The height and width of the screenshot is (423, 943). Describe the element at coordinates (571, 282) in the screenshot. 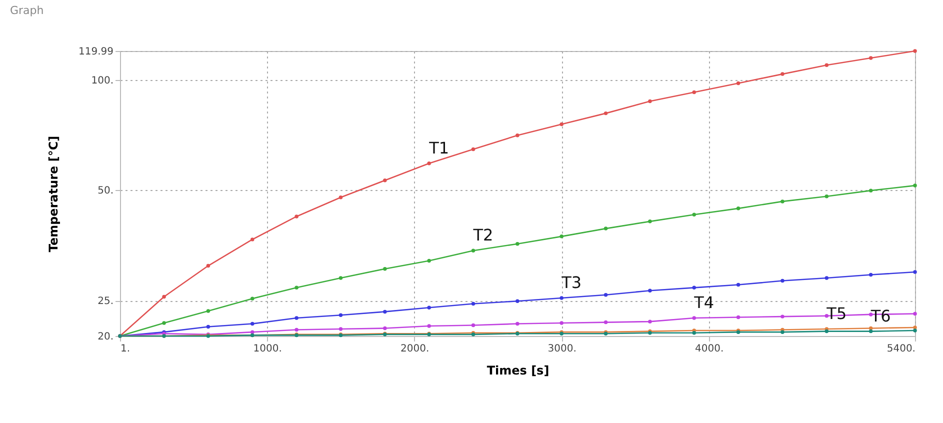

I see `series-label: T3` at that location.